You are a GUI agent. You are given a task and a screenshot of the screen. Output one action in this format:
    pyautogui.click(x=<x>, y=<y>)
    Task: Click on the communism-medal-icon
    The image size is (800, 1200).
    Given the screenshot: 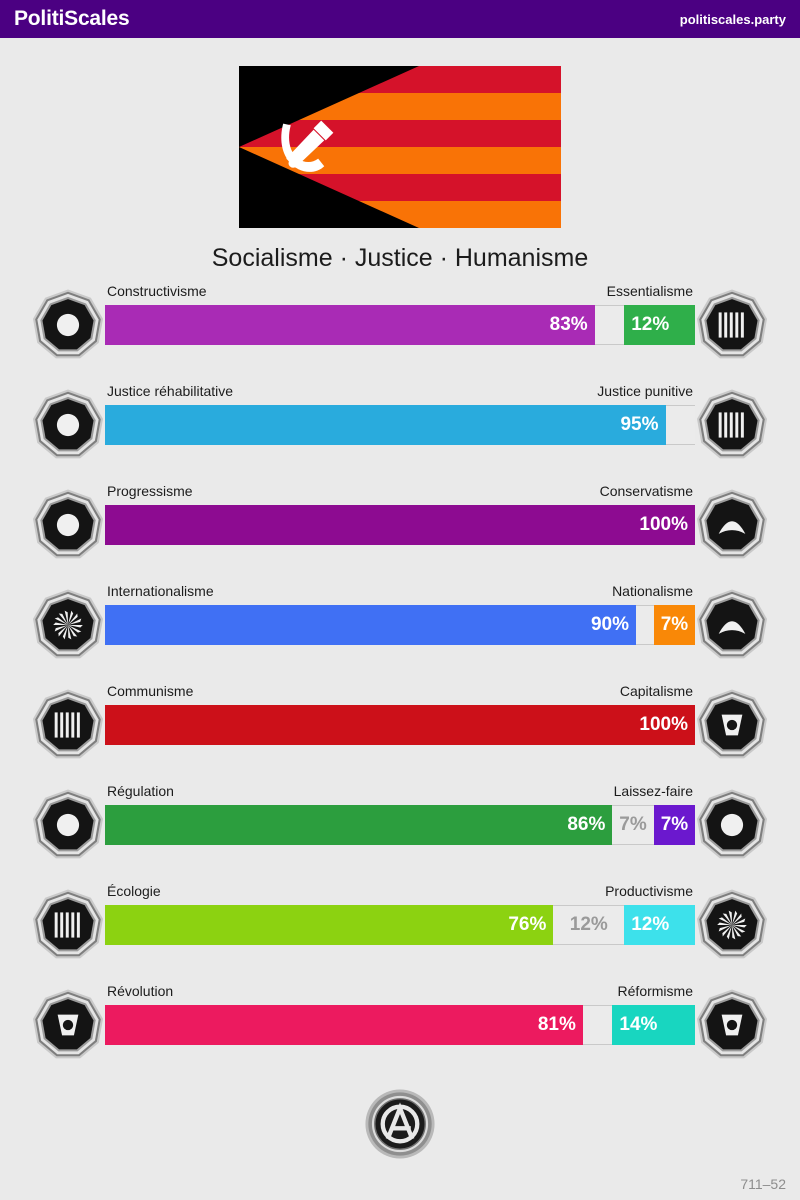 What is the action you would take?
    pyautogui.click(x=68, y=724)
    